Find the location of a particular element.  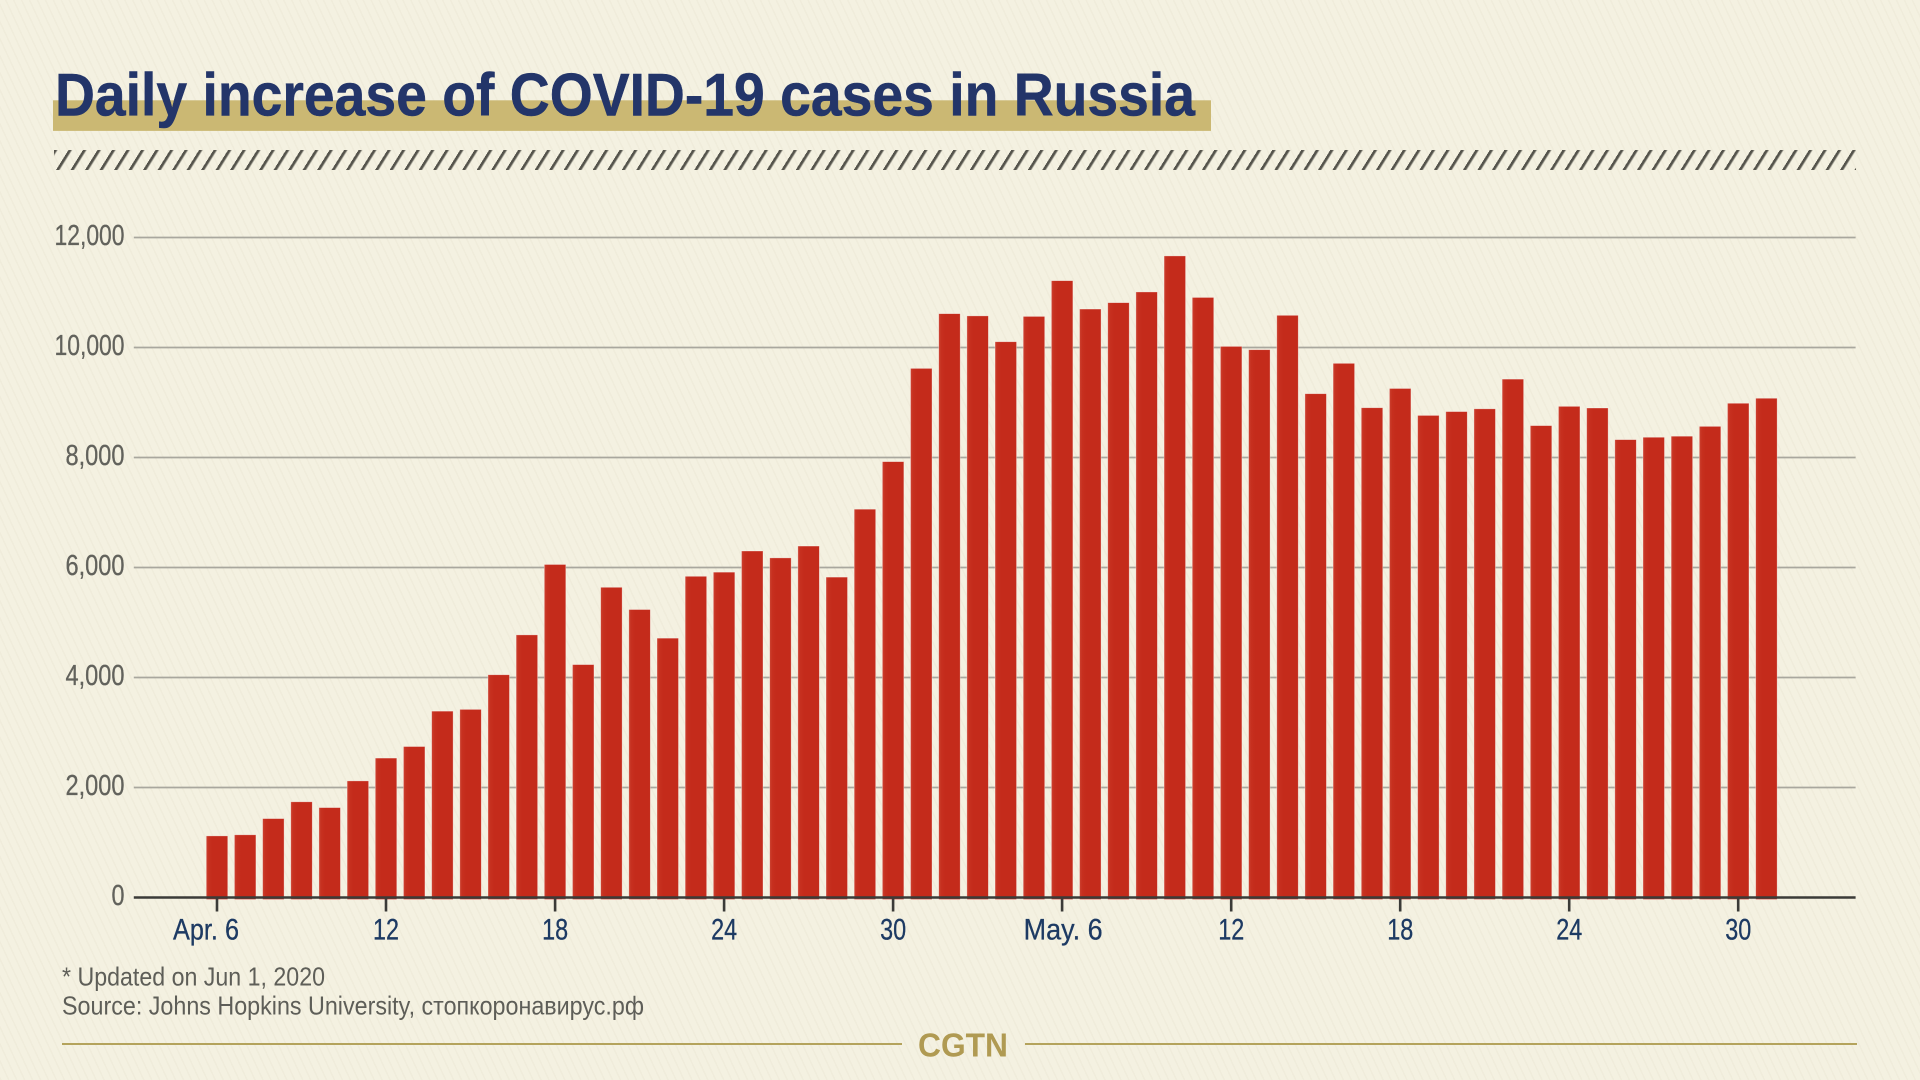

svg-text: Apr. 6 is located at coordinates (206, 930).